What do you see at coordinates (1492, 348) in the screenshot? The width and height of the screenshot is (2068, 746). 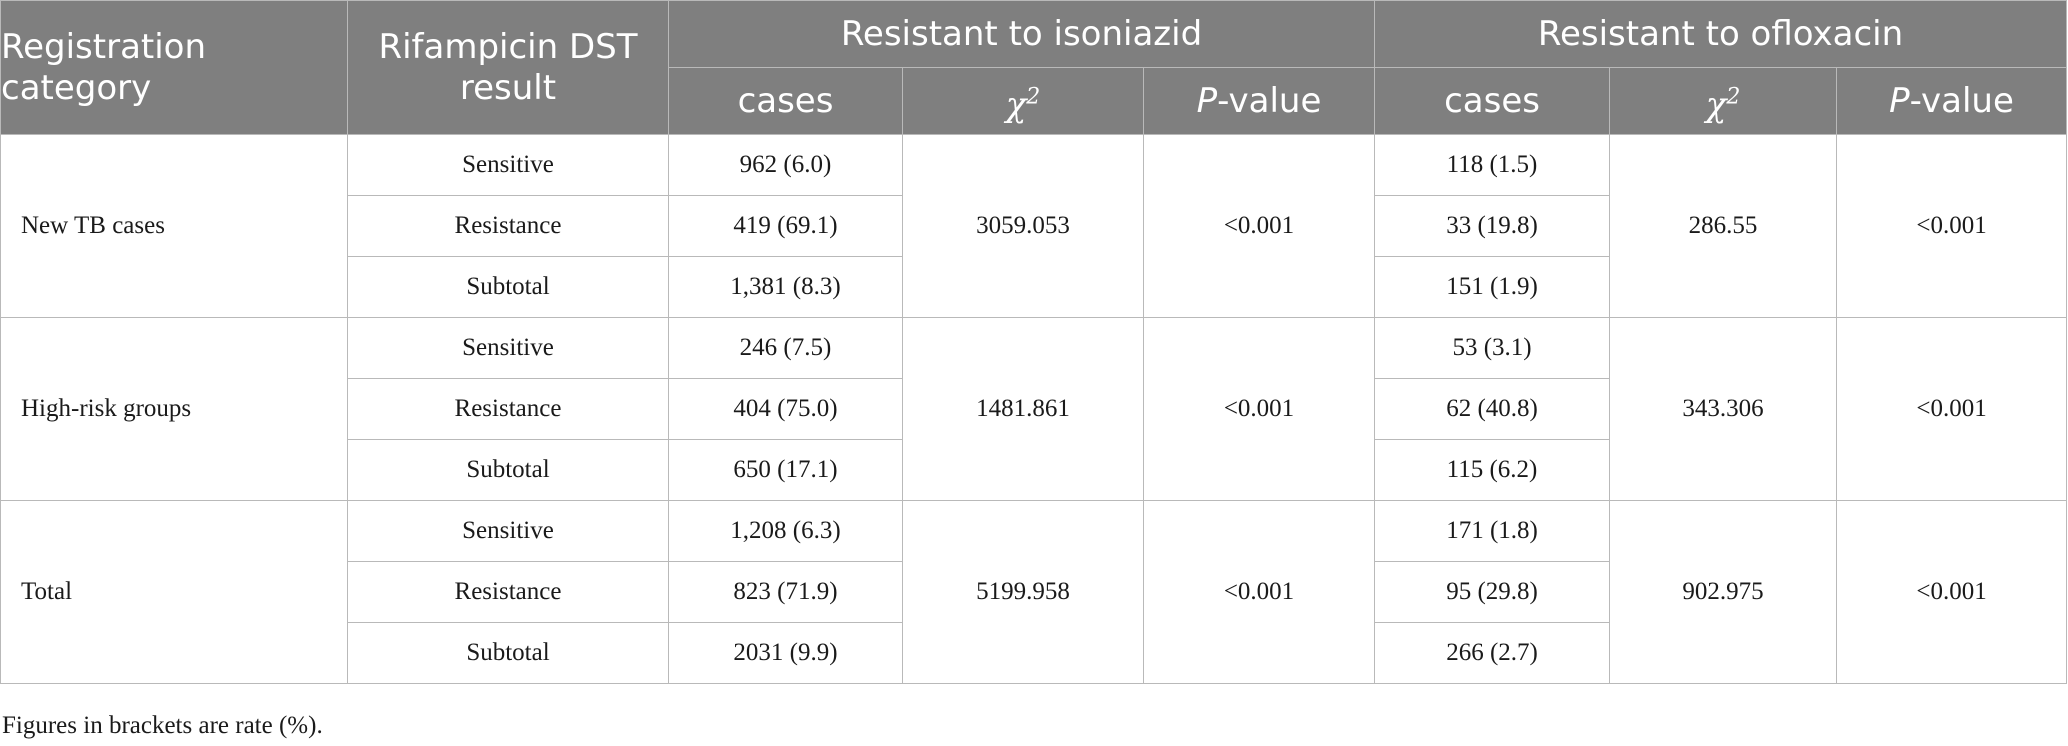 I see `ofloxacin-cases-cell: 53 (3.1)` at bounding box center [1492, 348].